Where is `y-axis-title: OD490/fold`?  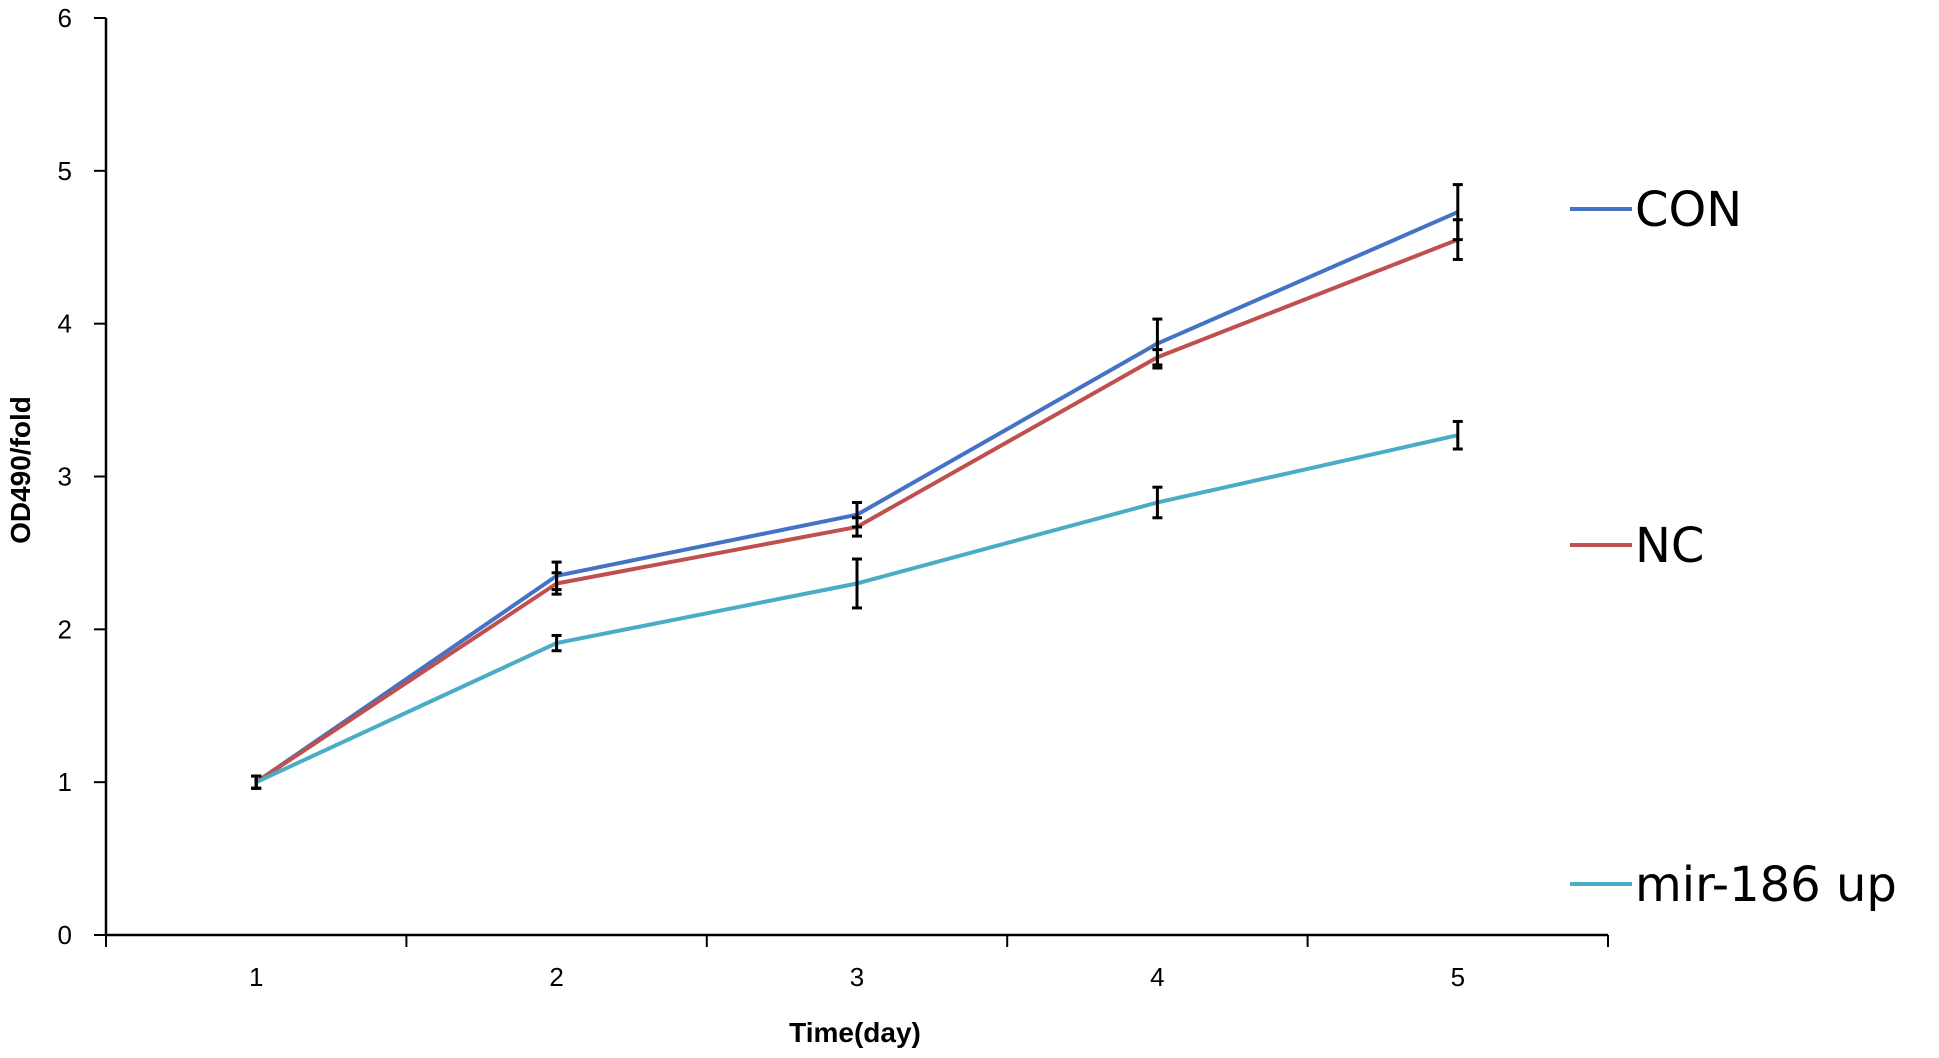
y-axis-title: OD490/fold is located at coordinates (20, 470).